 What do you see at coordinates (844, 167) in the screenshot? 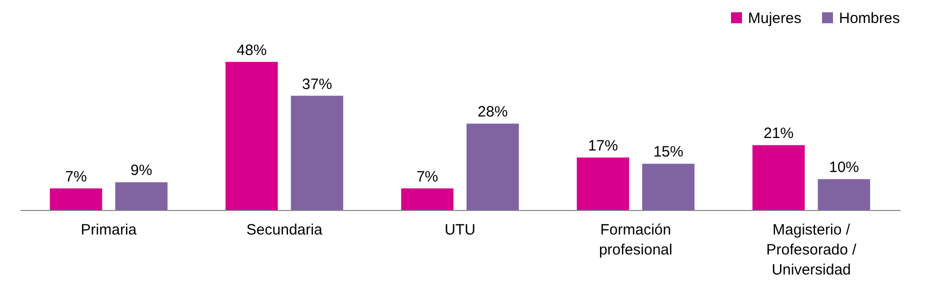
I see `data-label: 10%` at bounding box center [844, 167].